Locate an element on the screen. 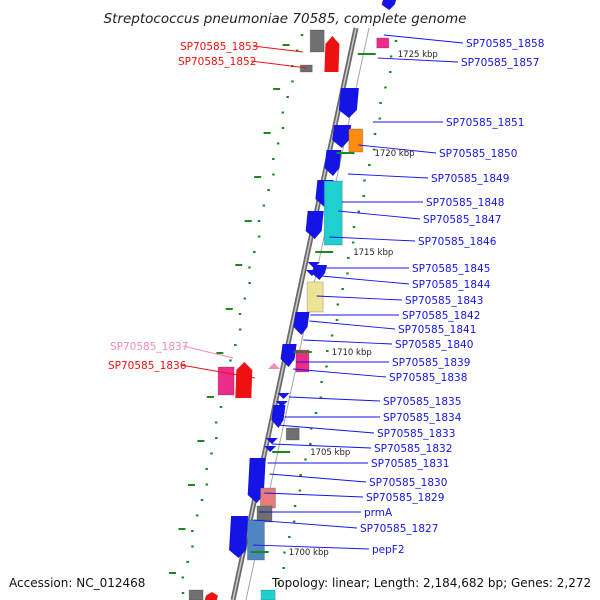  gene-label-SP70585_1827: SP70585_1827 is located at coordinates (399, 529).